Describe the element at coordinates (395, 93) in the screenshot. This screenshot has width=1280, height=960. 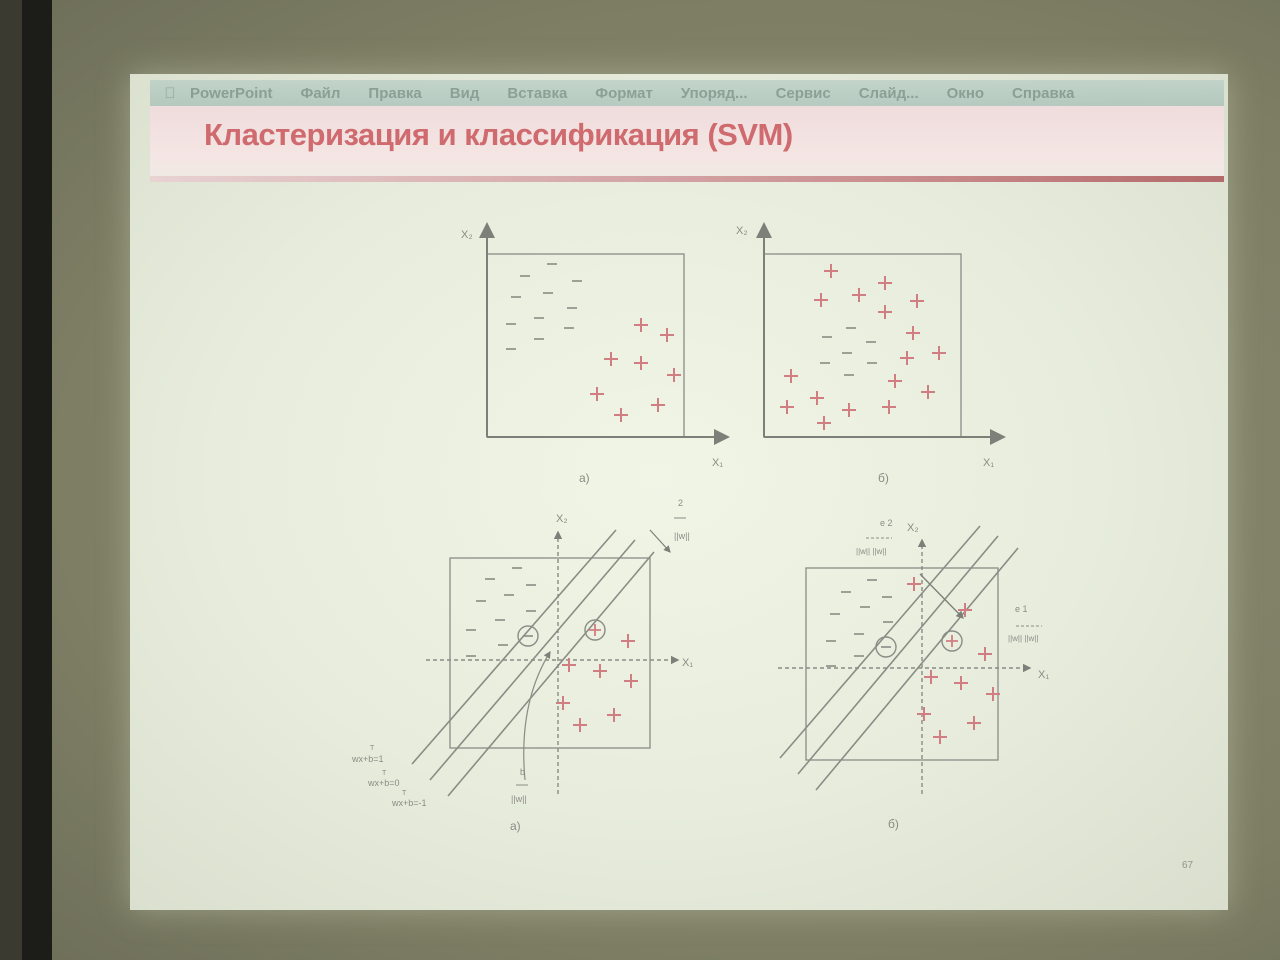
I see `menu-edit: Правка` at that location.